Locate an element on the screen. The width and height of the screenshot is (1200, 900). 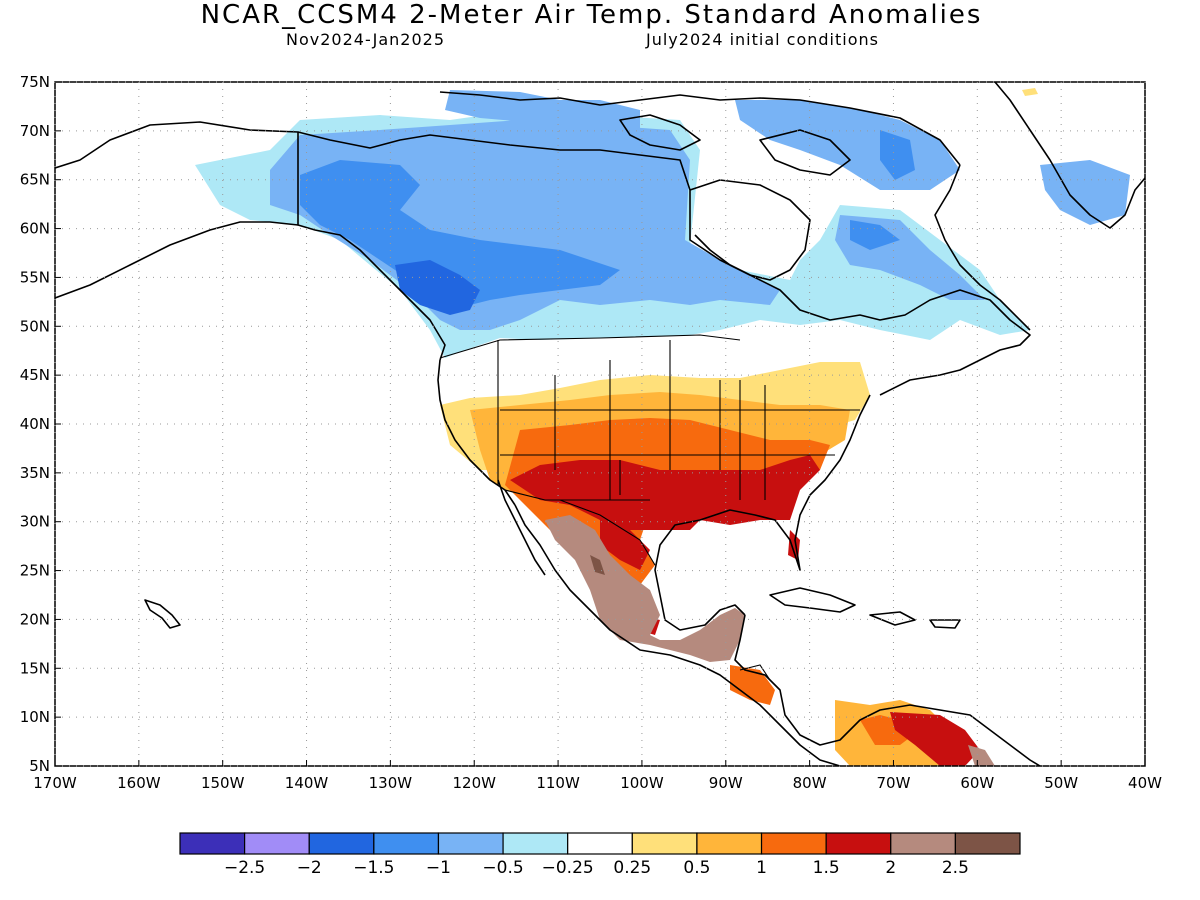
colorbar is located at coordinates (600, 843).